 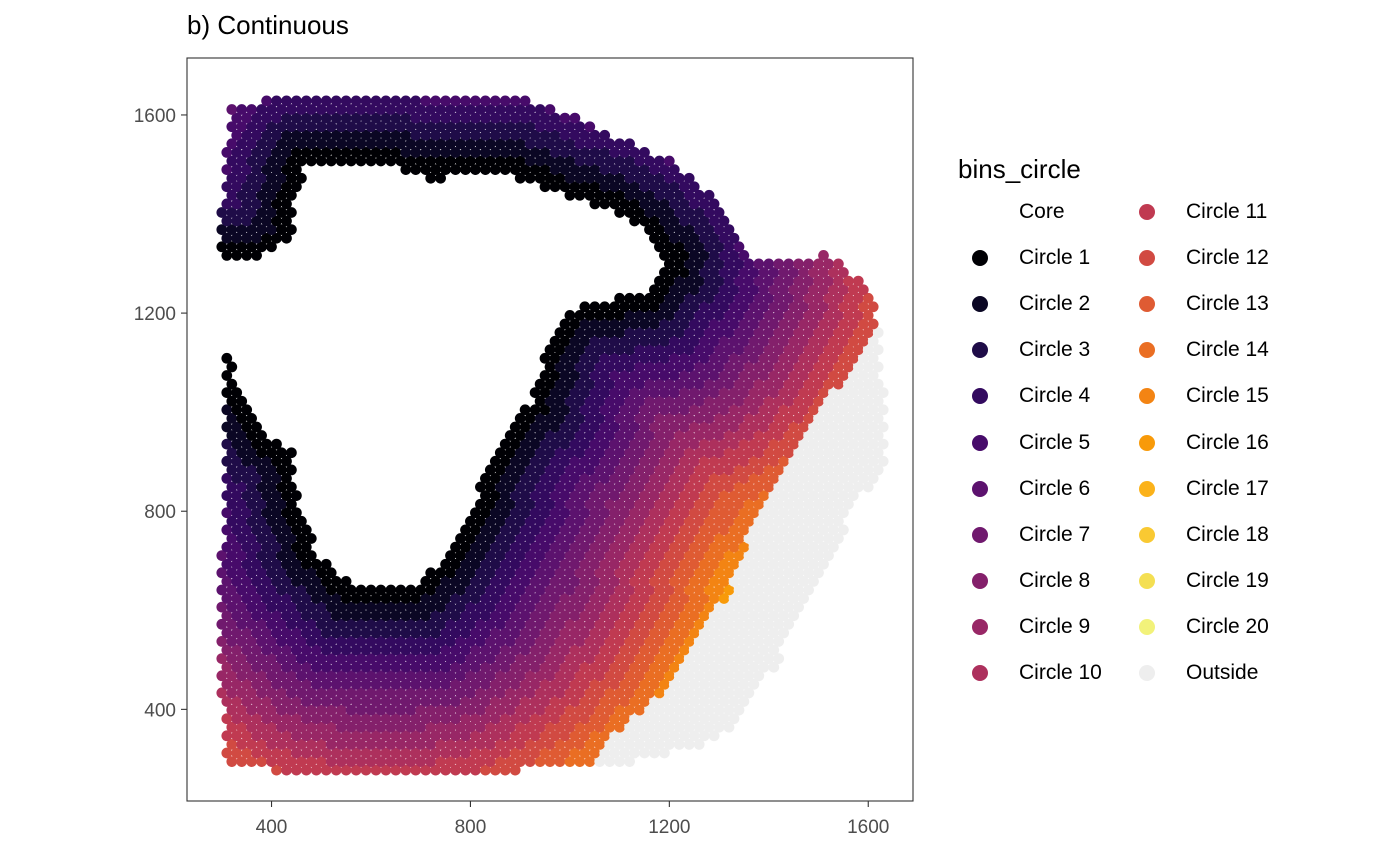 I want to click on legend-key, so click(x=980, y=581).